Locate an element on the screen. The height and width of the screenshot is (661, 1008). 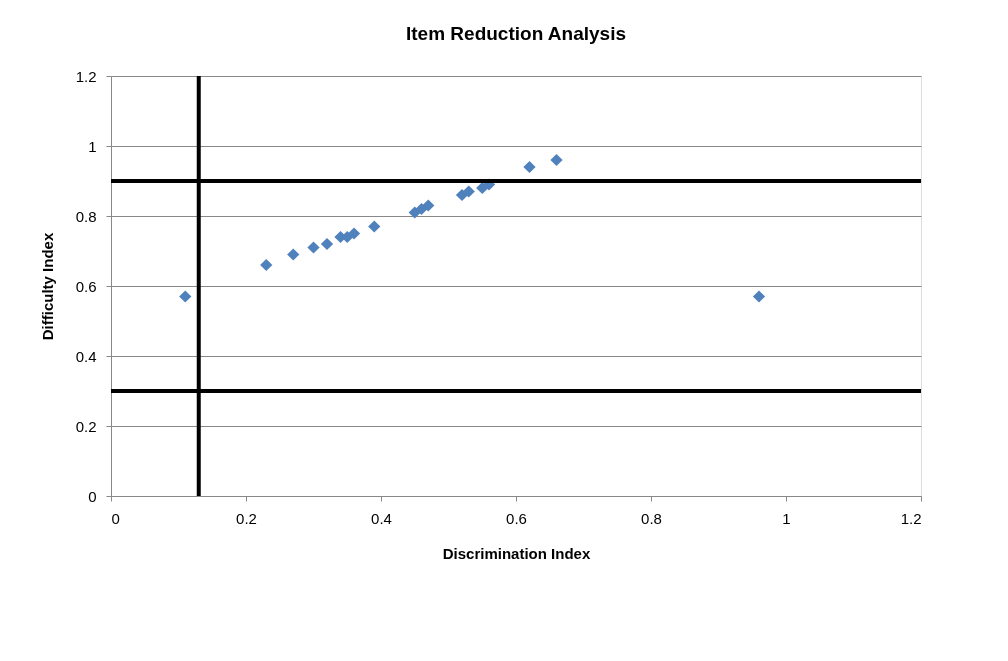
x-tick-label: 0.6 is located at coordinates (516, 518).